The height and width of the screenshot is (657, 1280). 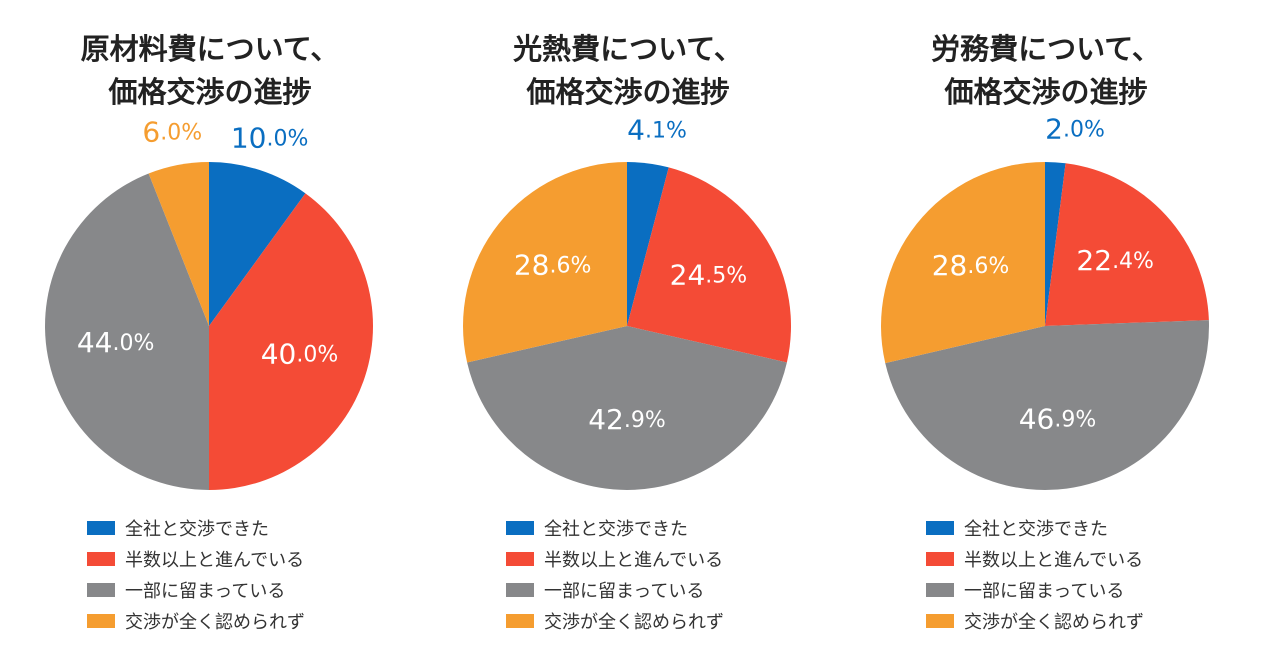 I want to click on slice-label: 46.9%, so click(x=1058, y=418).